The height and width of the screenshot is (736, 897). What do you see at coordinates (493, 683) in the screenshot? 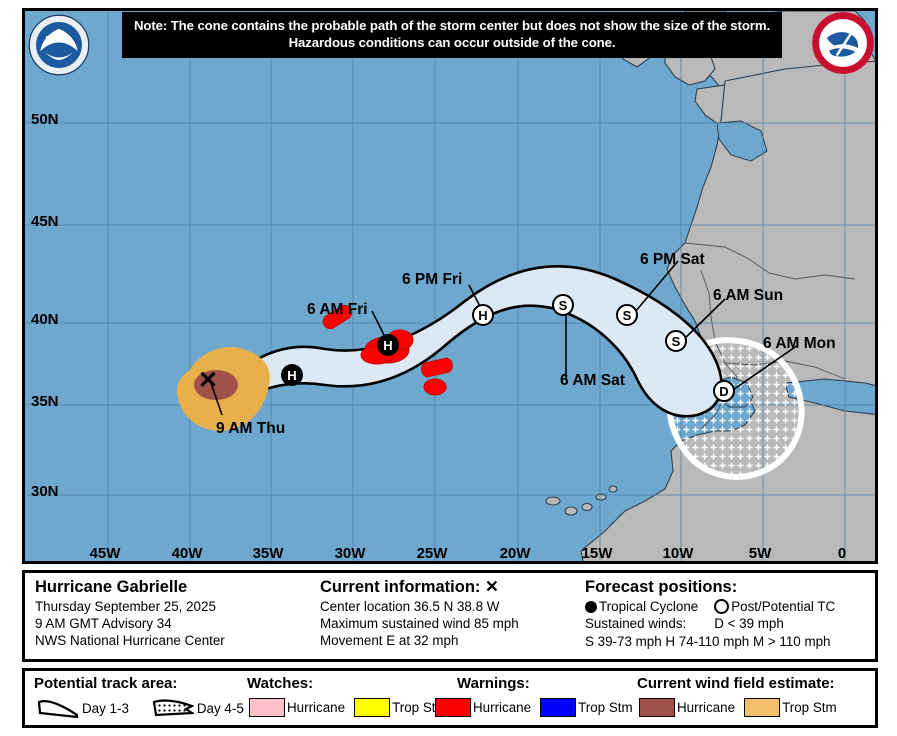
I see `warnings-title: Warnings:` at bounding box center [493, 683].